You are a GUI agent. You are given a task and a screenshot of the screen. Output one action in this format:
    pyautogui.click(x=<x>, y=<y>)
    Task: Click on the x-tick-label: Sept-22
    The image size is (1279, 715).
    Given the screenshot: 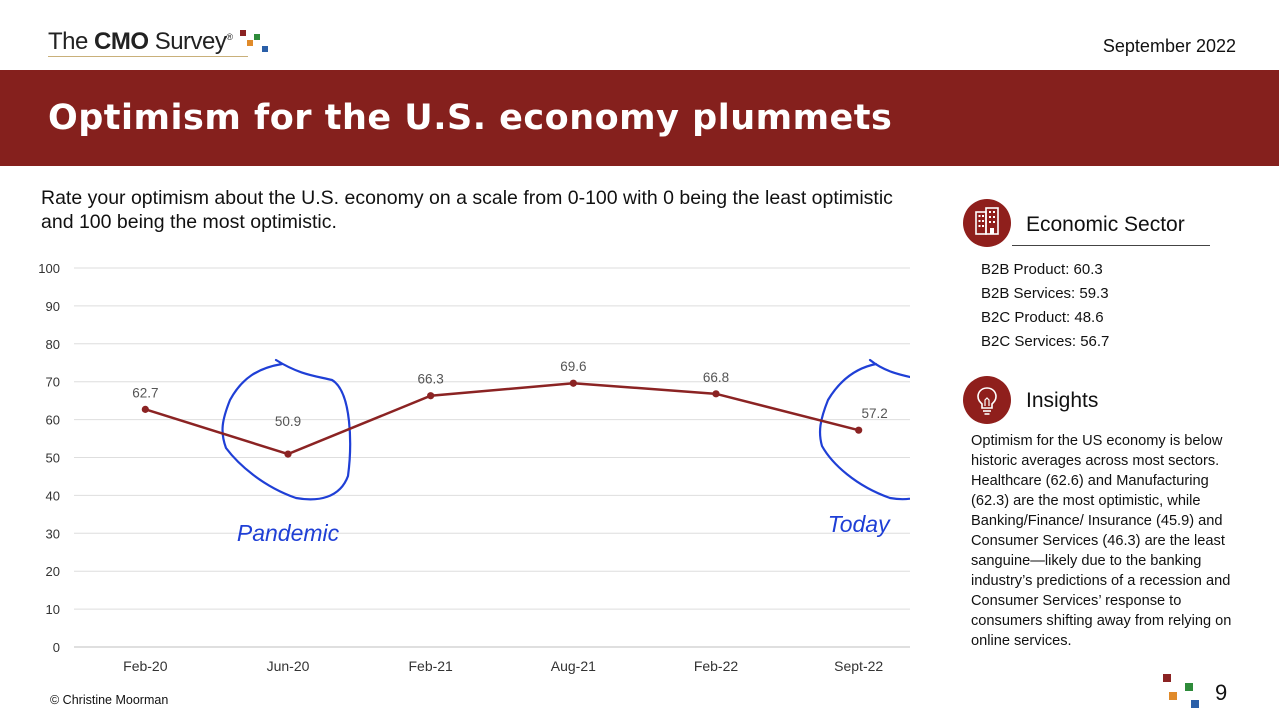 What is the action you would take?
    pyautogui.click(x=858, y=666)
    